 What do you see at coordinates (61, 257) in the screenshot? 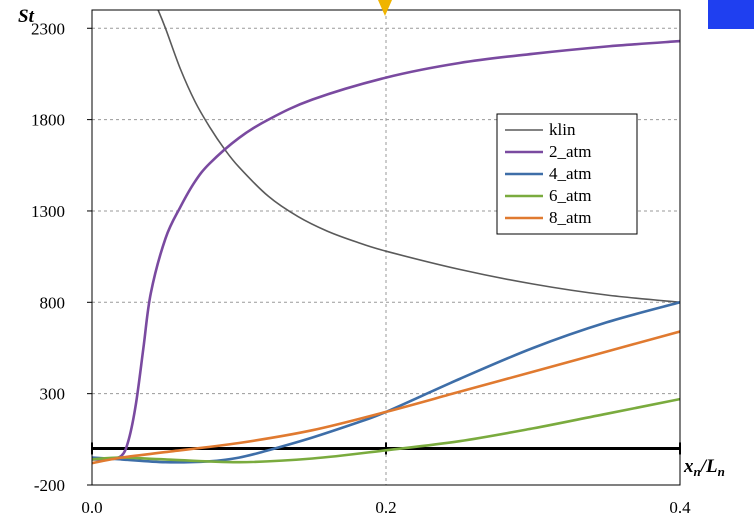
I see `y-axis-ticks: -200 300 800 1300 1800 2300` at bounding box center [61, 257].